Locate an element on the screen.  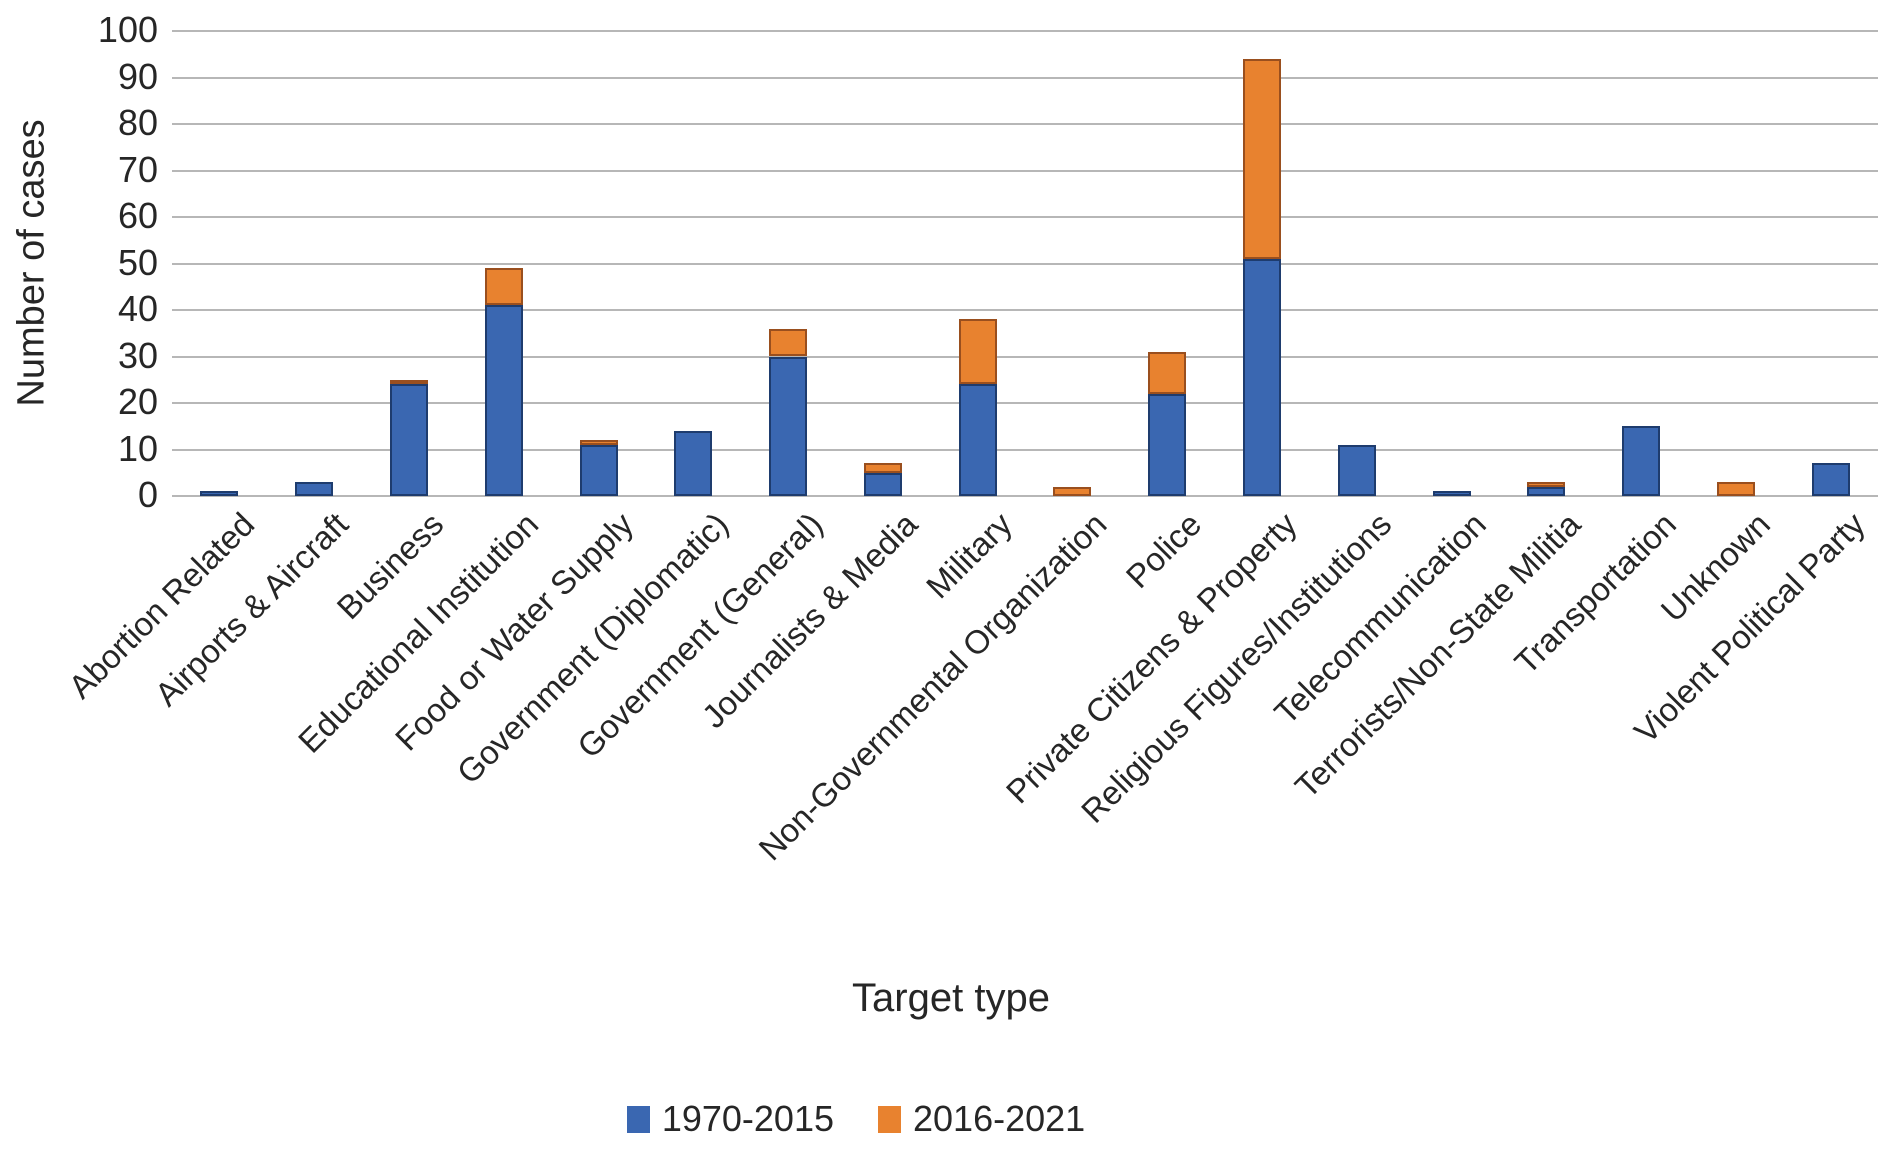
bar-educational-institution-2016-2021 is located at coordinates (503, 287).